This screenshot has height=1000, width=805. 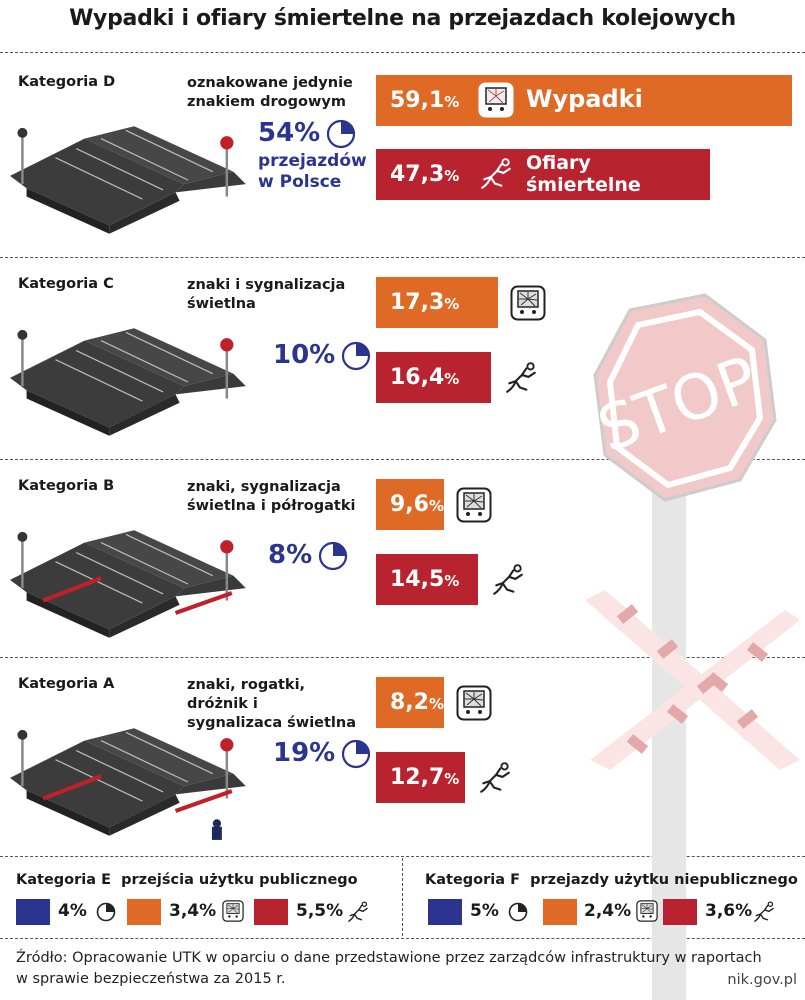 I want to click on accidents-bar: 9,6%, so click(x=410, y=504).